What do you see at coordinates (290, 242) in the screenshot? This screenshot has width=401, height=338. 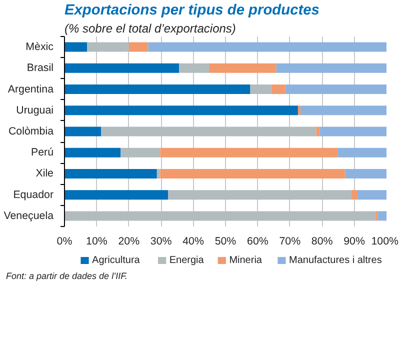 I see `x-tick-label: 70%` at bounding box center [290, 242].